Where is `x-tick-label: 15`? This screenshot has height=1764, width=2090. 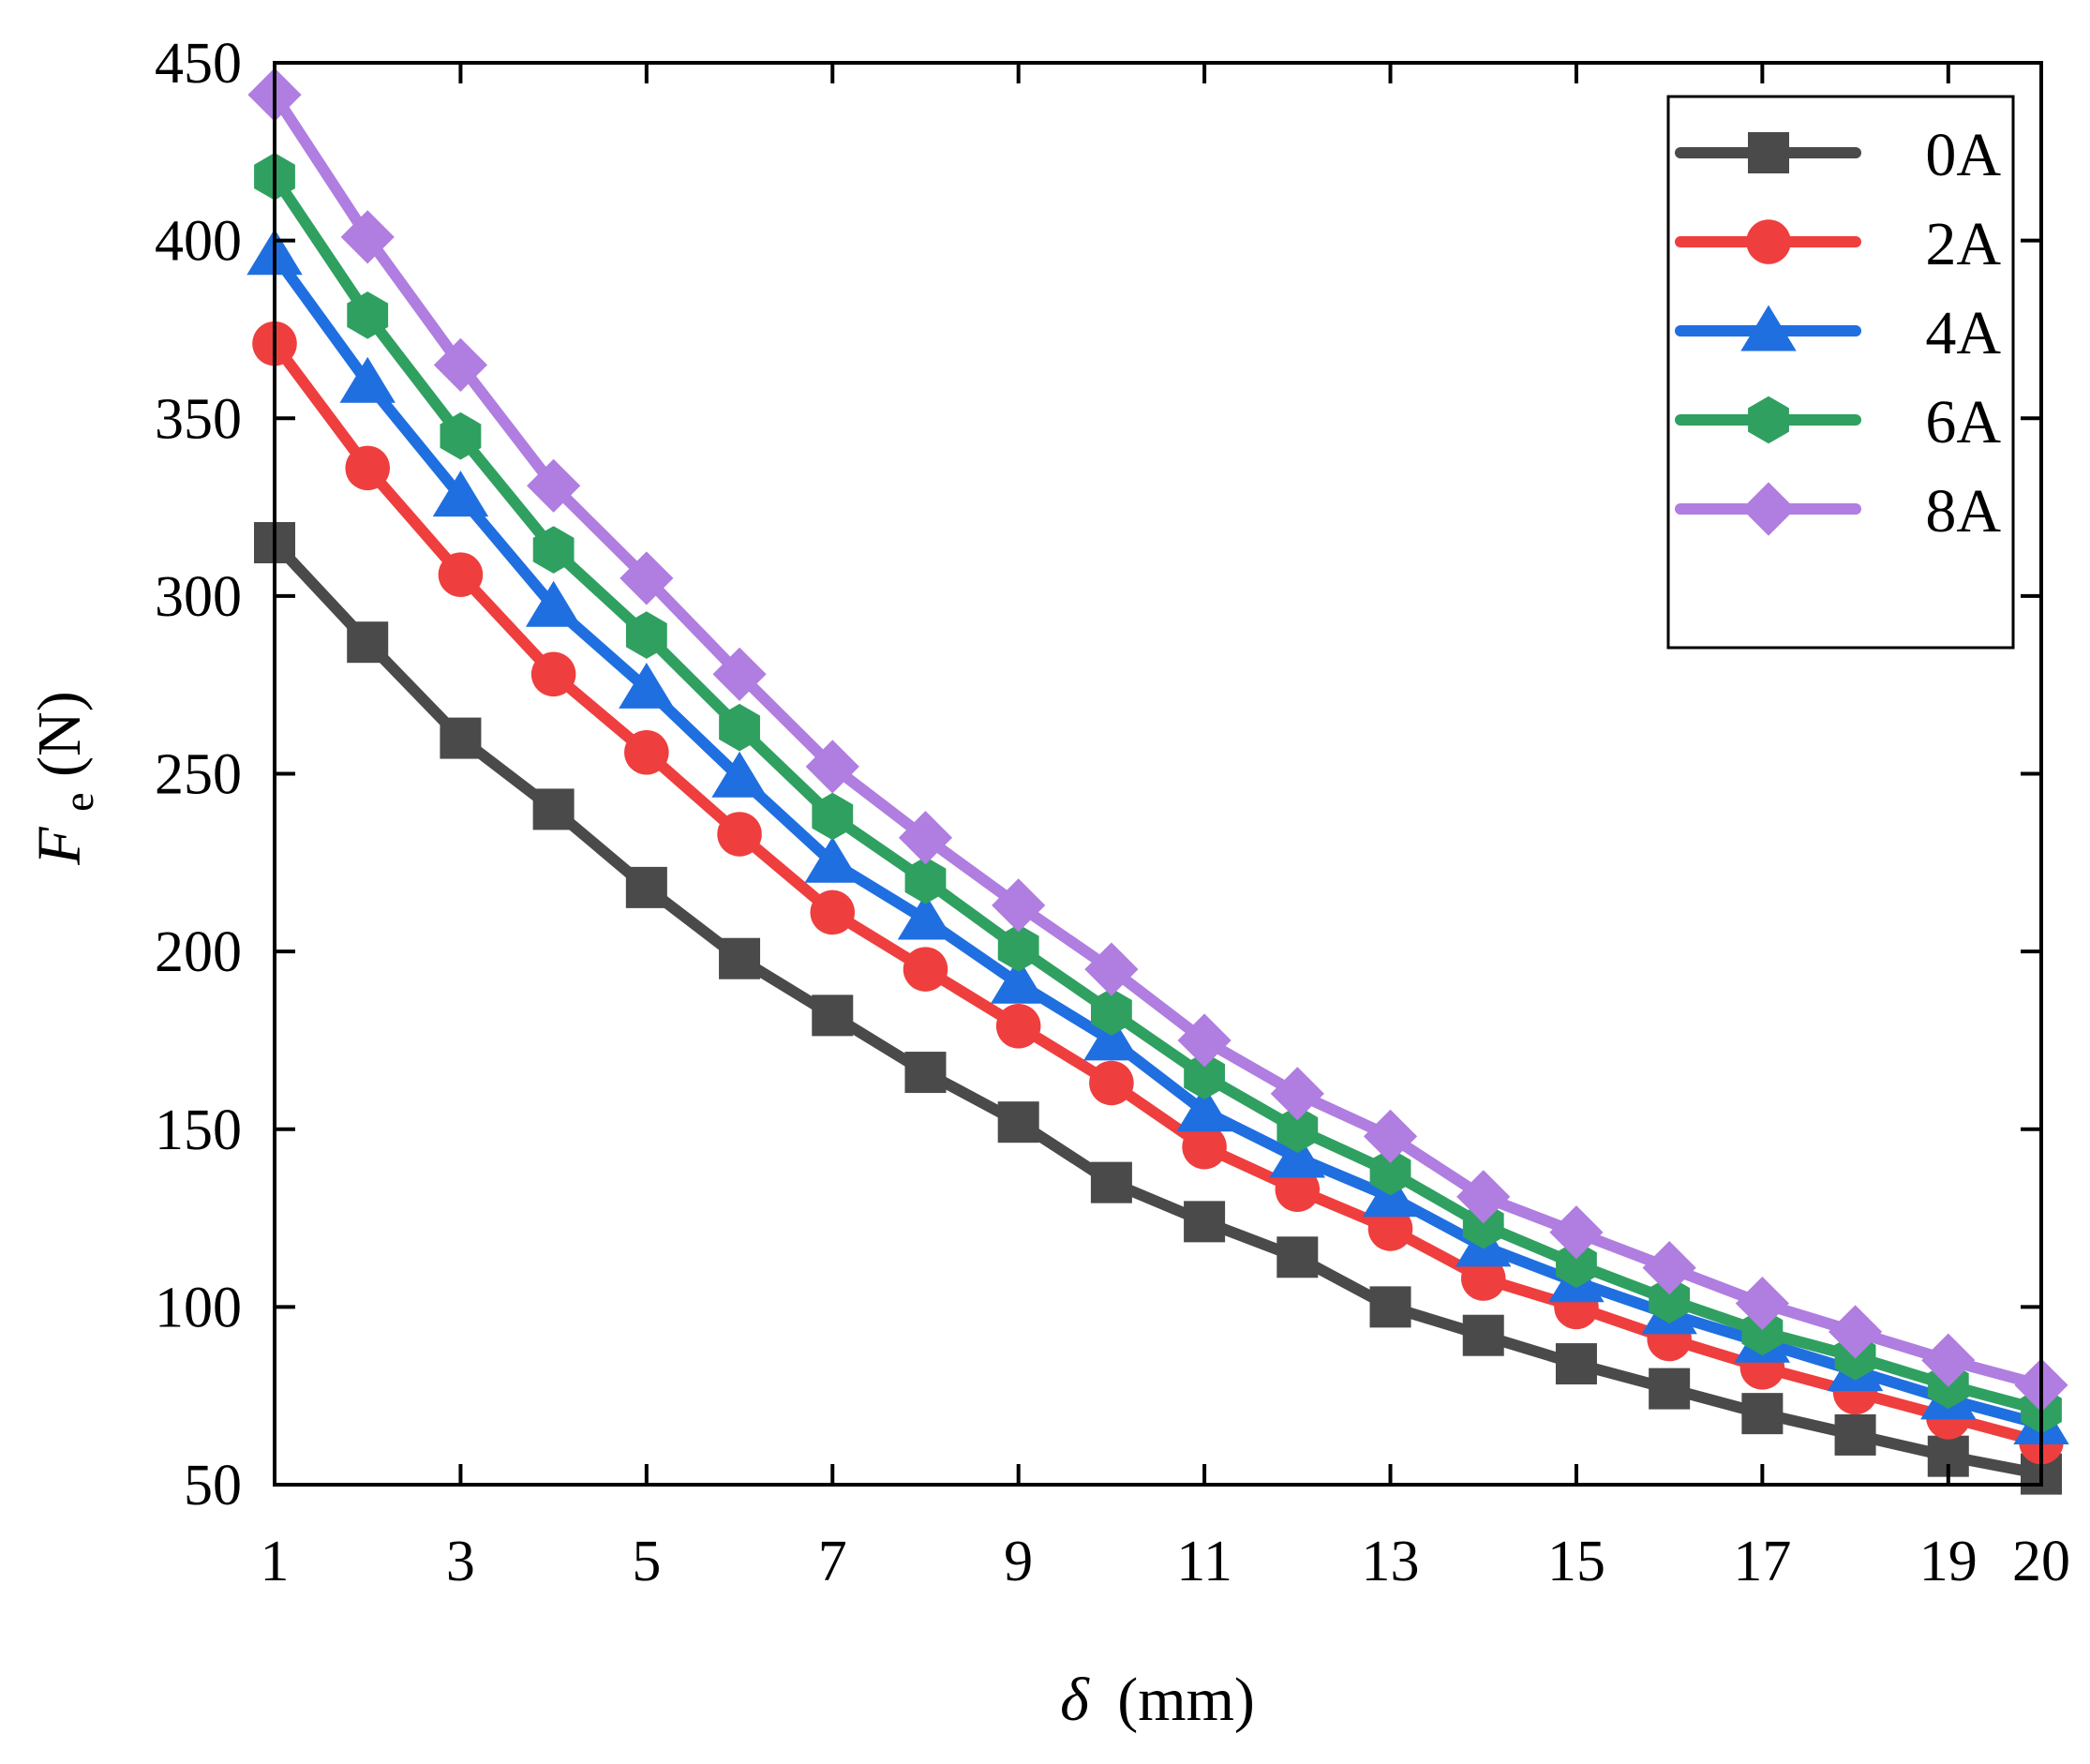
x-tick-label: 15 is located at coordinates (1576, 1561).